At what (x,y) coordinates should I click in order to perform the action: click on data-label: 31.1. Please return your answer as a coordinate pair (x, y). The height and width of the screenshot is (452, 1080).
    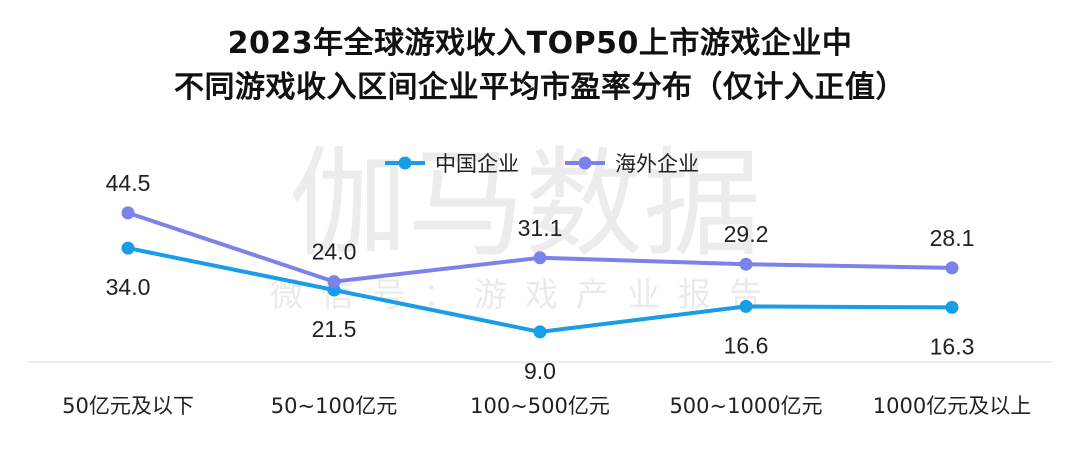
    Looking at the image, I should click on (540, 228).